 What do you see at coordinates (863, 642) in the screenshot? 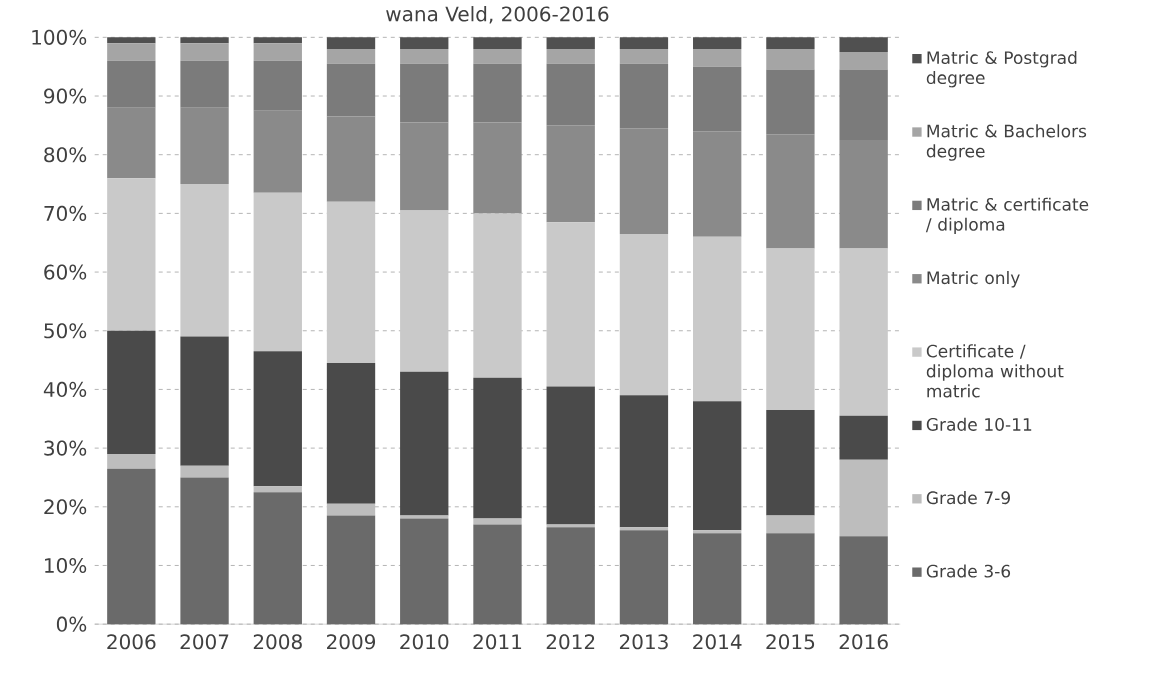
I see `x-tick-label: 2016` at bounding box center [863, 642].